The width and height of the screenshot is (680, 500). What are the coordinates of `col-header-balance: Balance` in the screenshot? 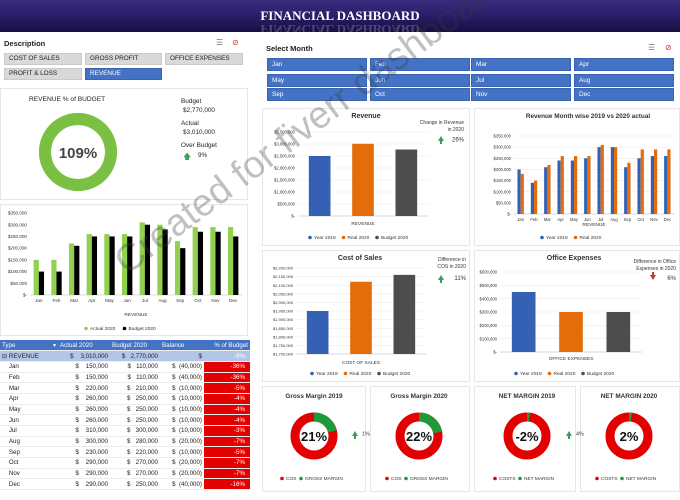 It's located at (182, 346).